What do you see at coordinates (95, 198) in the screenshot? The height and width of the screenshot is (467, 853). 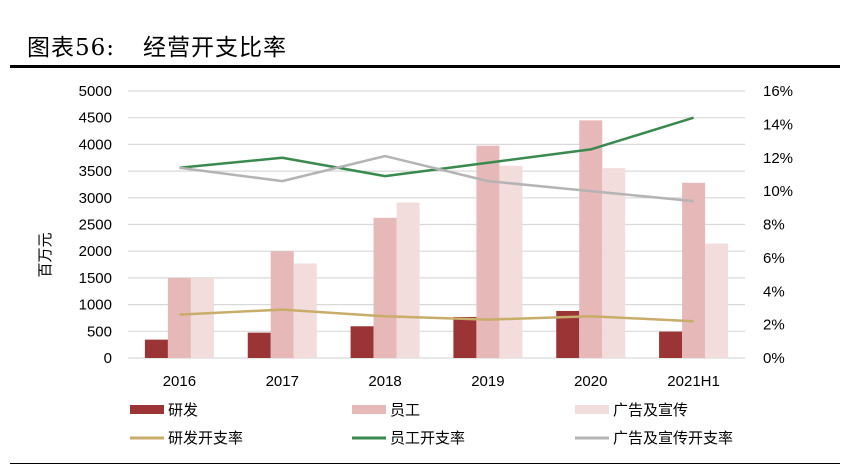 I see `y-tick-label: 3000` at bounding box center [95, 198].